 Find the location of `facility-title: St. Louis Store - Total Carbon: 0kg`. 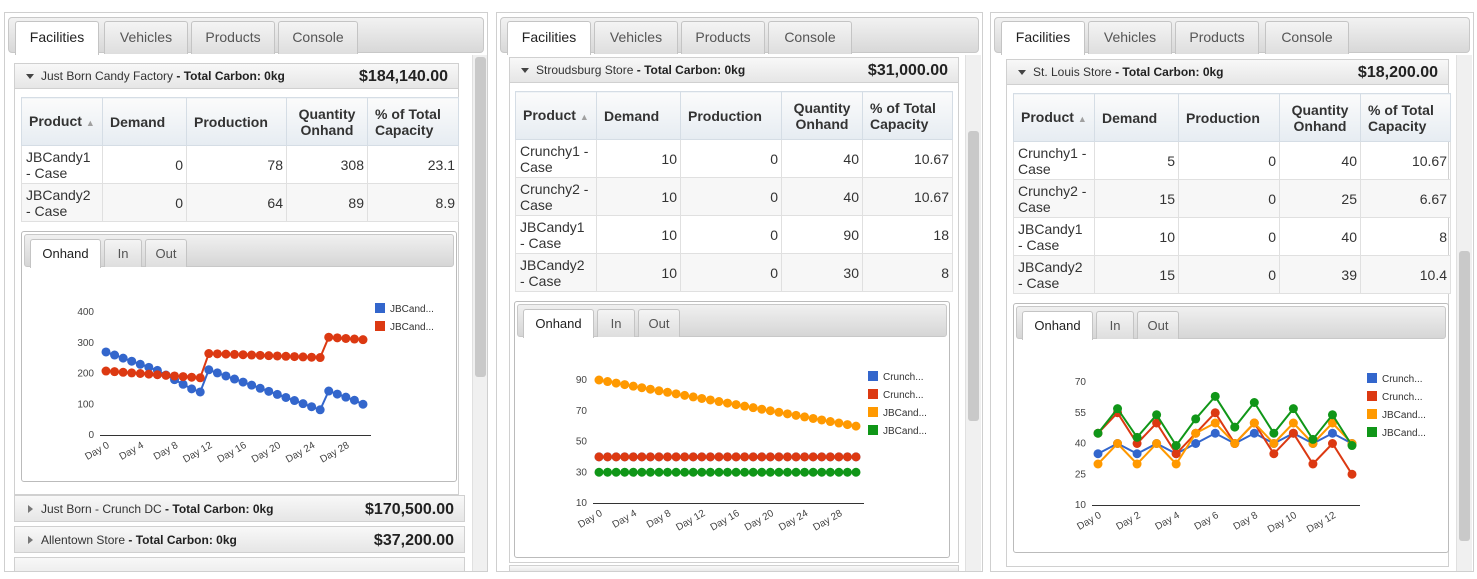

facility-title: St. Louis Store - Total Carbon: 0kg is located at coordinates (1128, 72).